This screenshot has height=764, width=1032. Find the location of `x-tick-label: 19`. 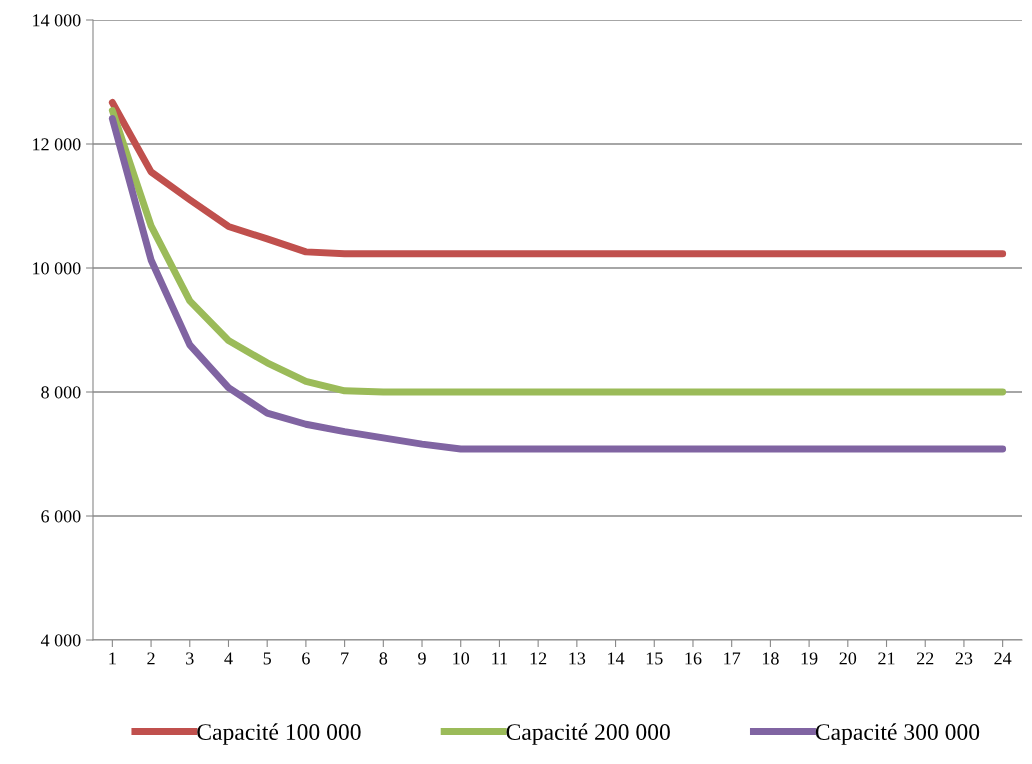

x-tick-label: 19 is located at coordinates (809, 658).